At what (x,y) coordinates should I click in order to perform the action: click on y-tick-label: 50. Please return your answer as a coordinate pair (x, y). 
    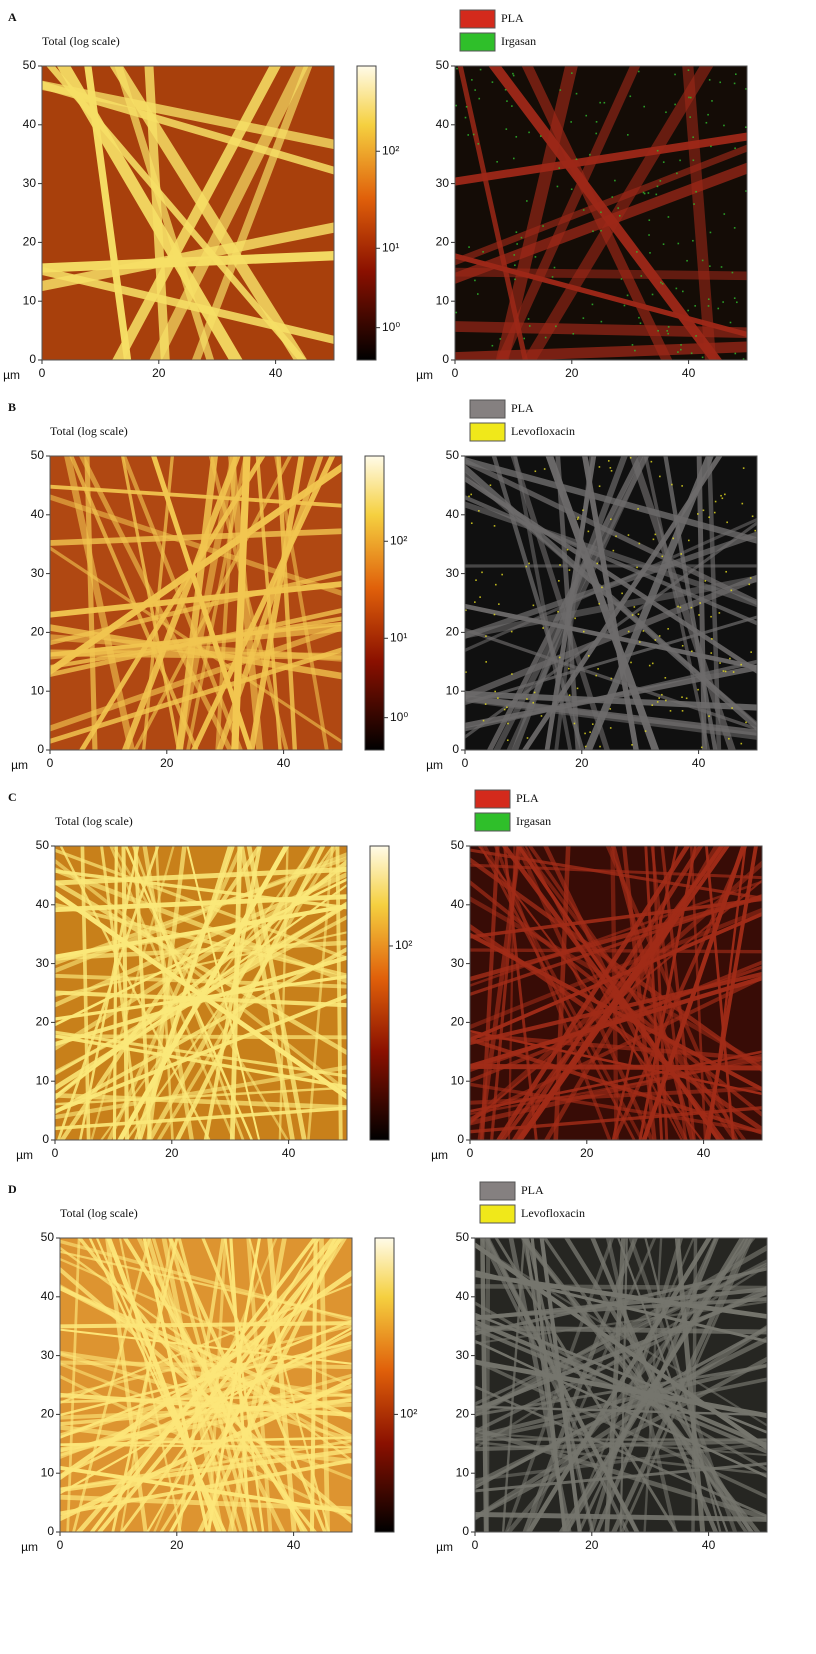
    Looking at the image, I should click on (443, 65).